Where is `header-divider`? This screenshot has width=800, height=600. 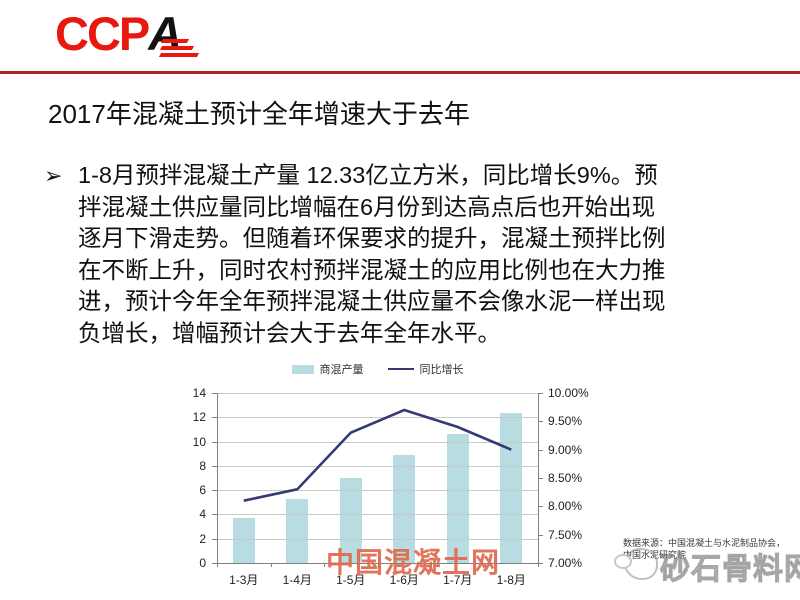
header-divider is located at coordinates (400, 72).